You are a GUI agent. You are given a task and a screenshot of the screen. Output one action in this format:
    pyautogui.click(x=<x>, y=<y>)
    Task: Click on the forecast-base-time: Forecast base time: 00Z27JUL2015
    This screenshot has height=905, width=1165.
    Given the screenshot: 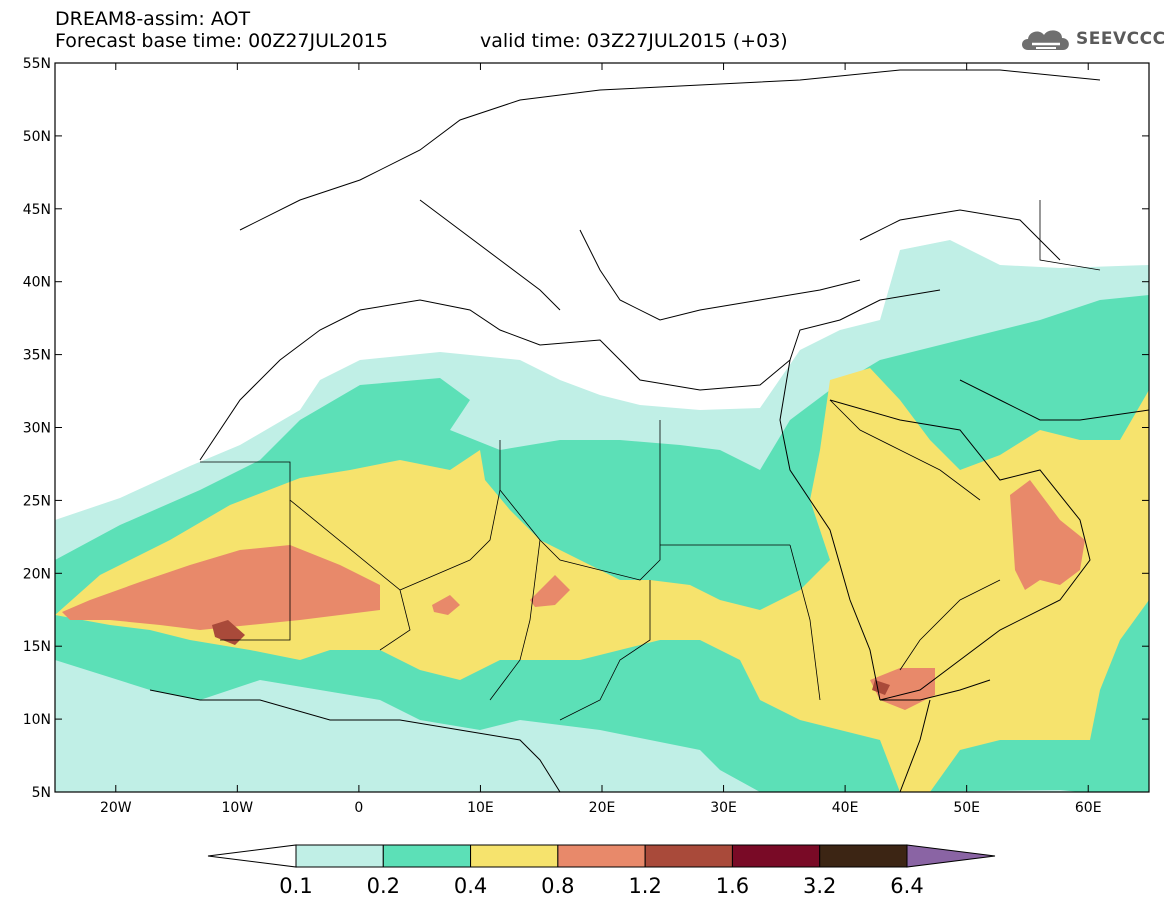 What is the action you would take?
    pyautogui.click(x=221, y=41)
    